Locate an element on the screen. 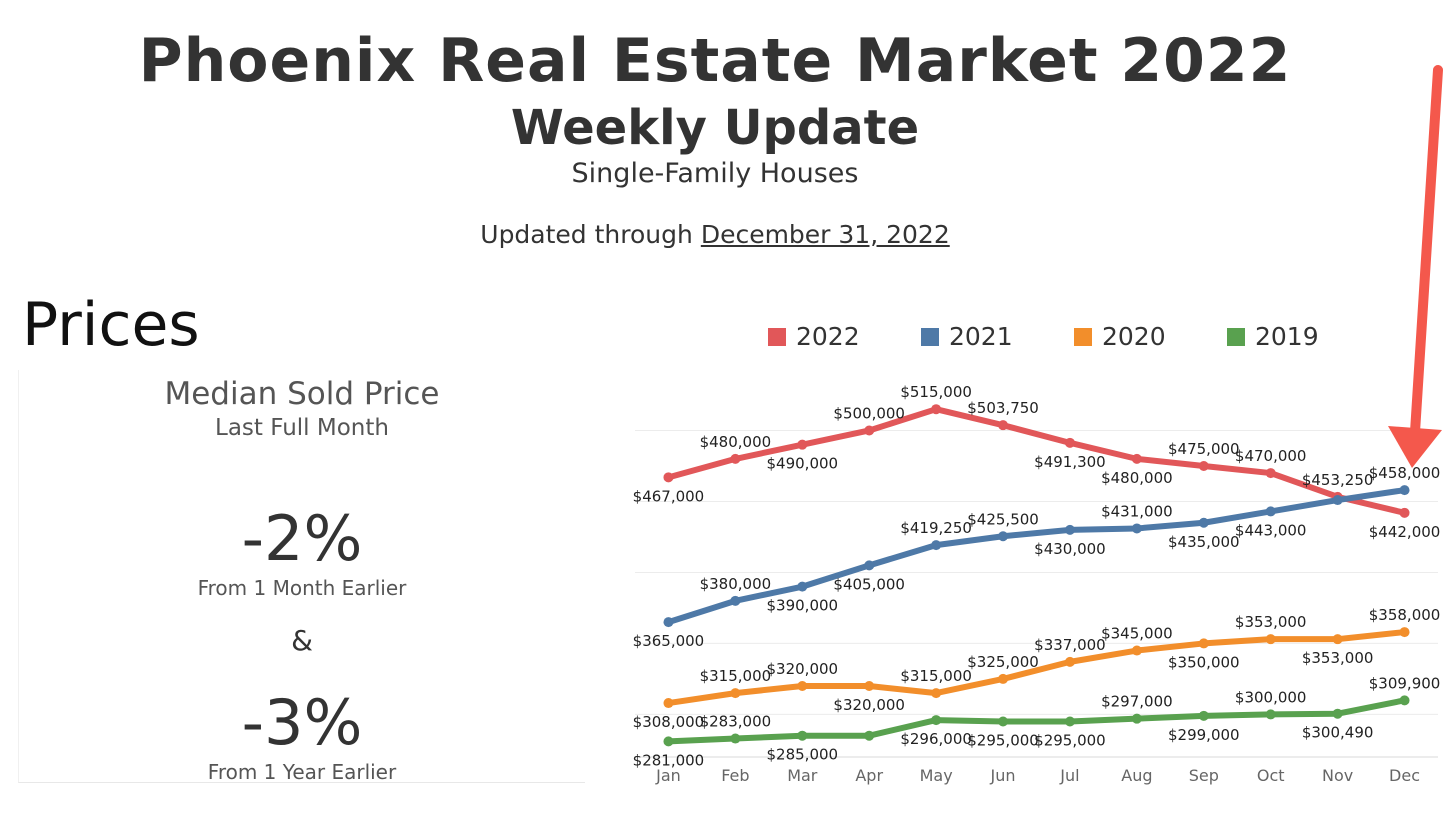 The width and height of the screenshot is (1456, 835). x-tick-label: May is located at coordinates (936, 775).